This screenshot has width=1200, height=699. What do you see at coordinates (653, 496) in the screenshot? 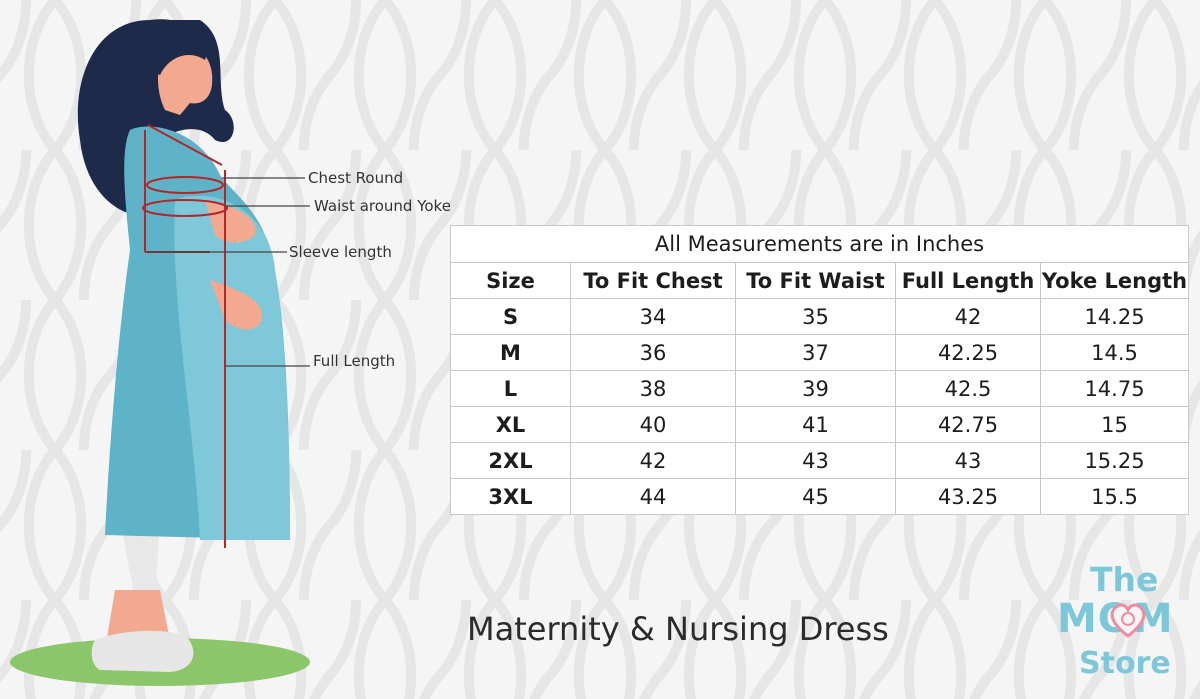
I see `chest-cell: 44` at bounding box center [653, 496].